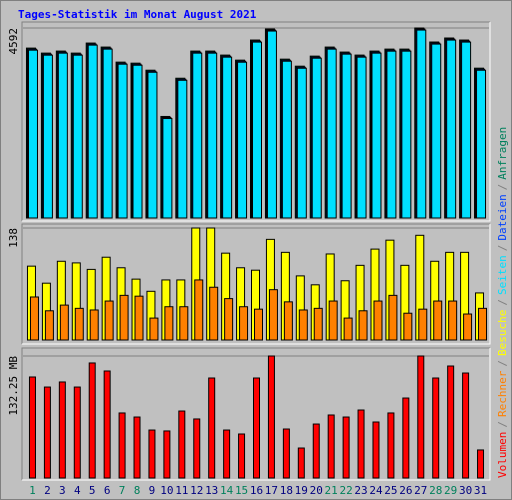  What do you see at coordinates (107, 490) in the screenshot?
I see `x-tick-label: 6` at bounding box center [107, 490].